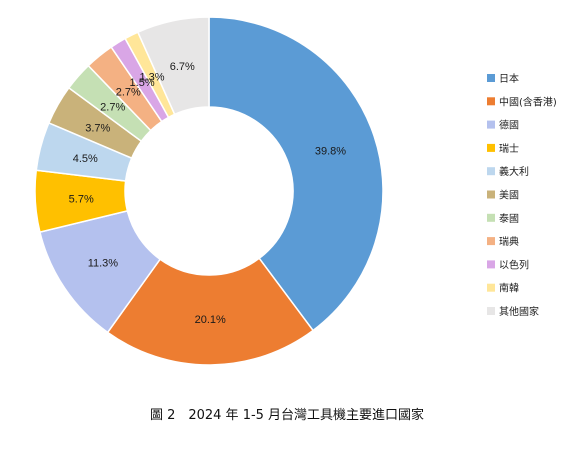  Describe the element at coordinates (509, 78) in the screenshot. I see `legend-label-1: 日本` at that location.